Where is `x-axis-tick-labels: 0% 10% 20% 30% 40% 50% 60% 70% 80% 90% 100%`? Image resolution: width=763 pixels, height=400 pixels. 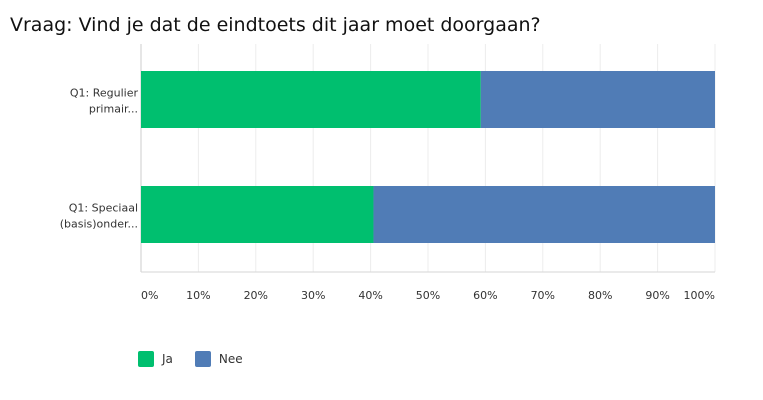
x-axis-tick-labels: 0% 10% 20% 30% 40% 50% 60% 70% 80% 90% 100% is located at coordinates (428, 295).